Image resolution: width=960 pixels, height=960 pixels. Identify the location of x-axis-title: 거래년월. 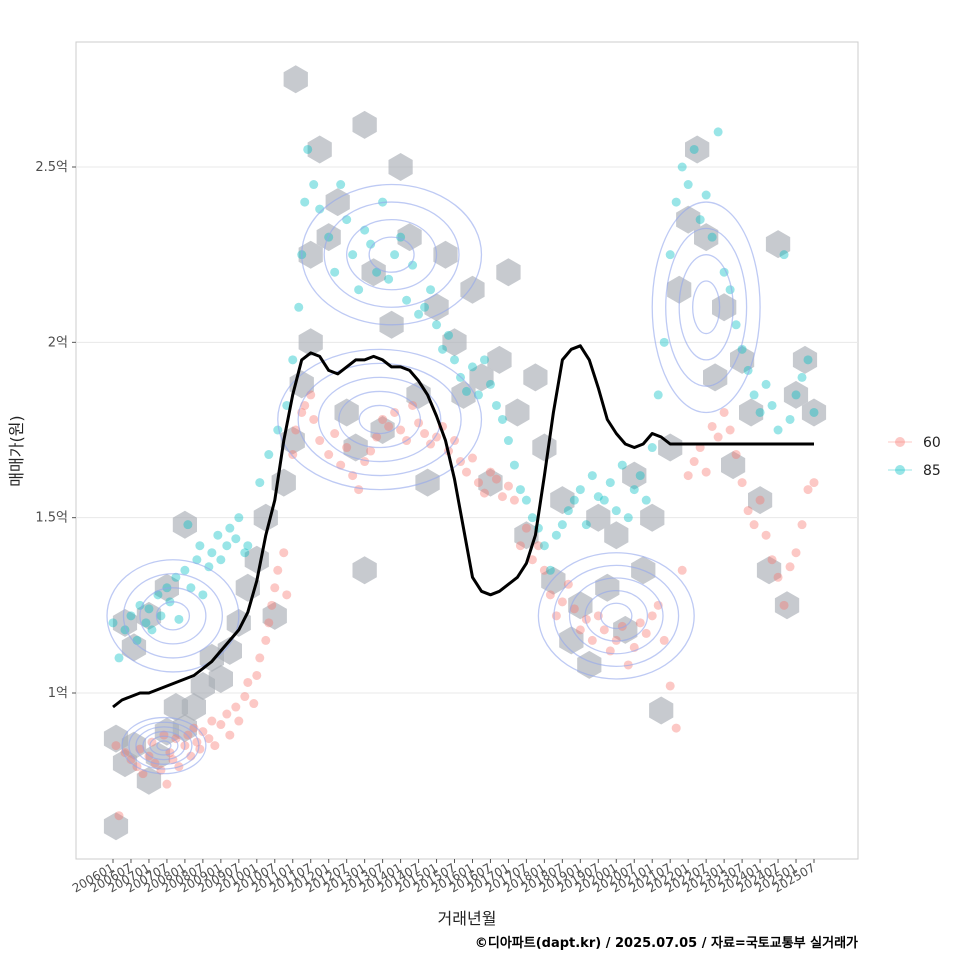
(467, 918).